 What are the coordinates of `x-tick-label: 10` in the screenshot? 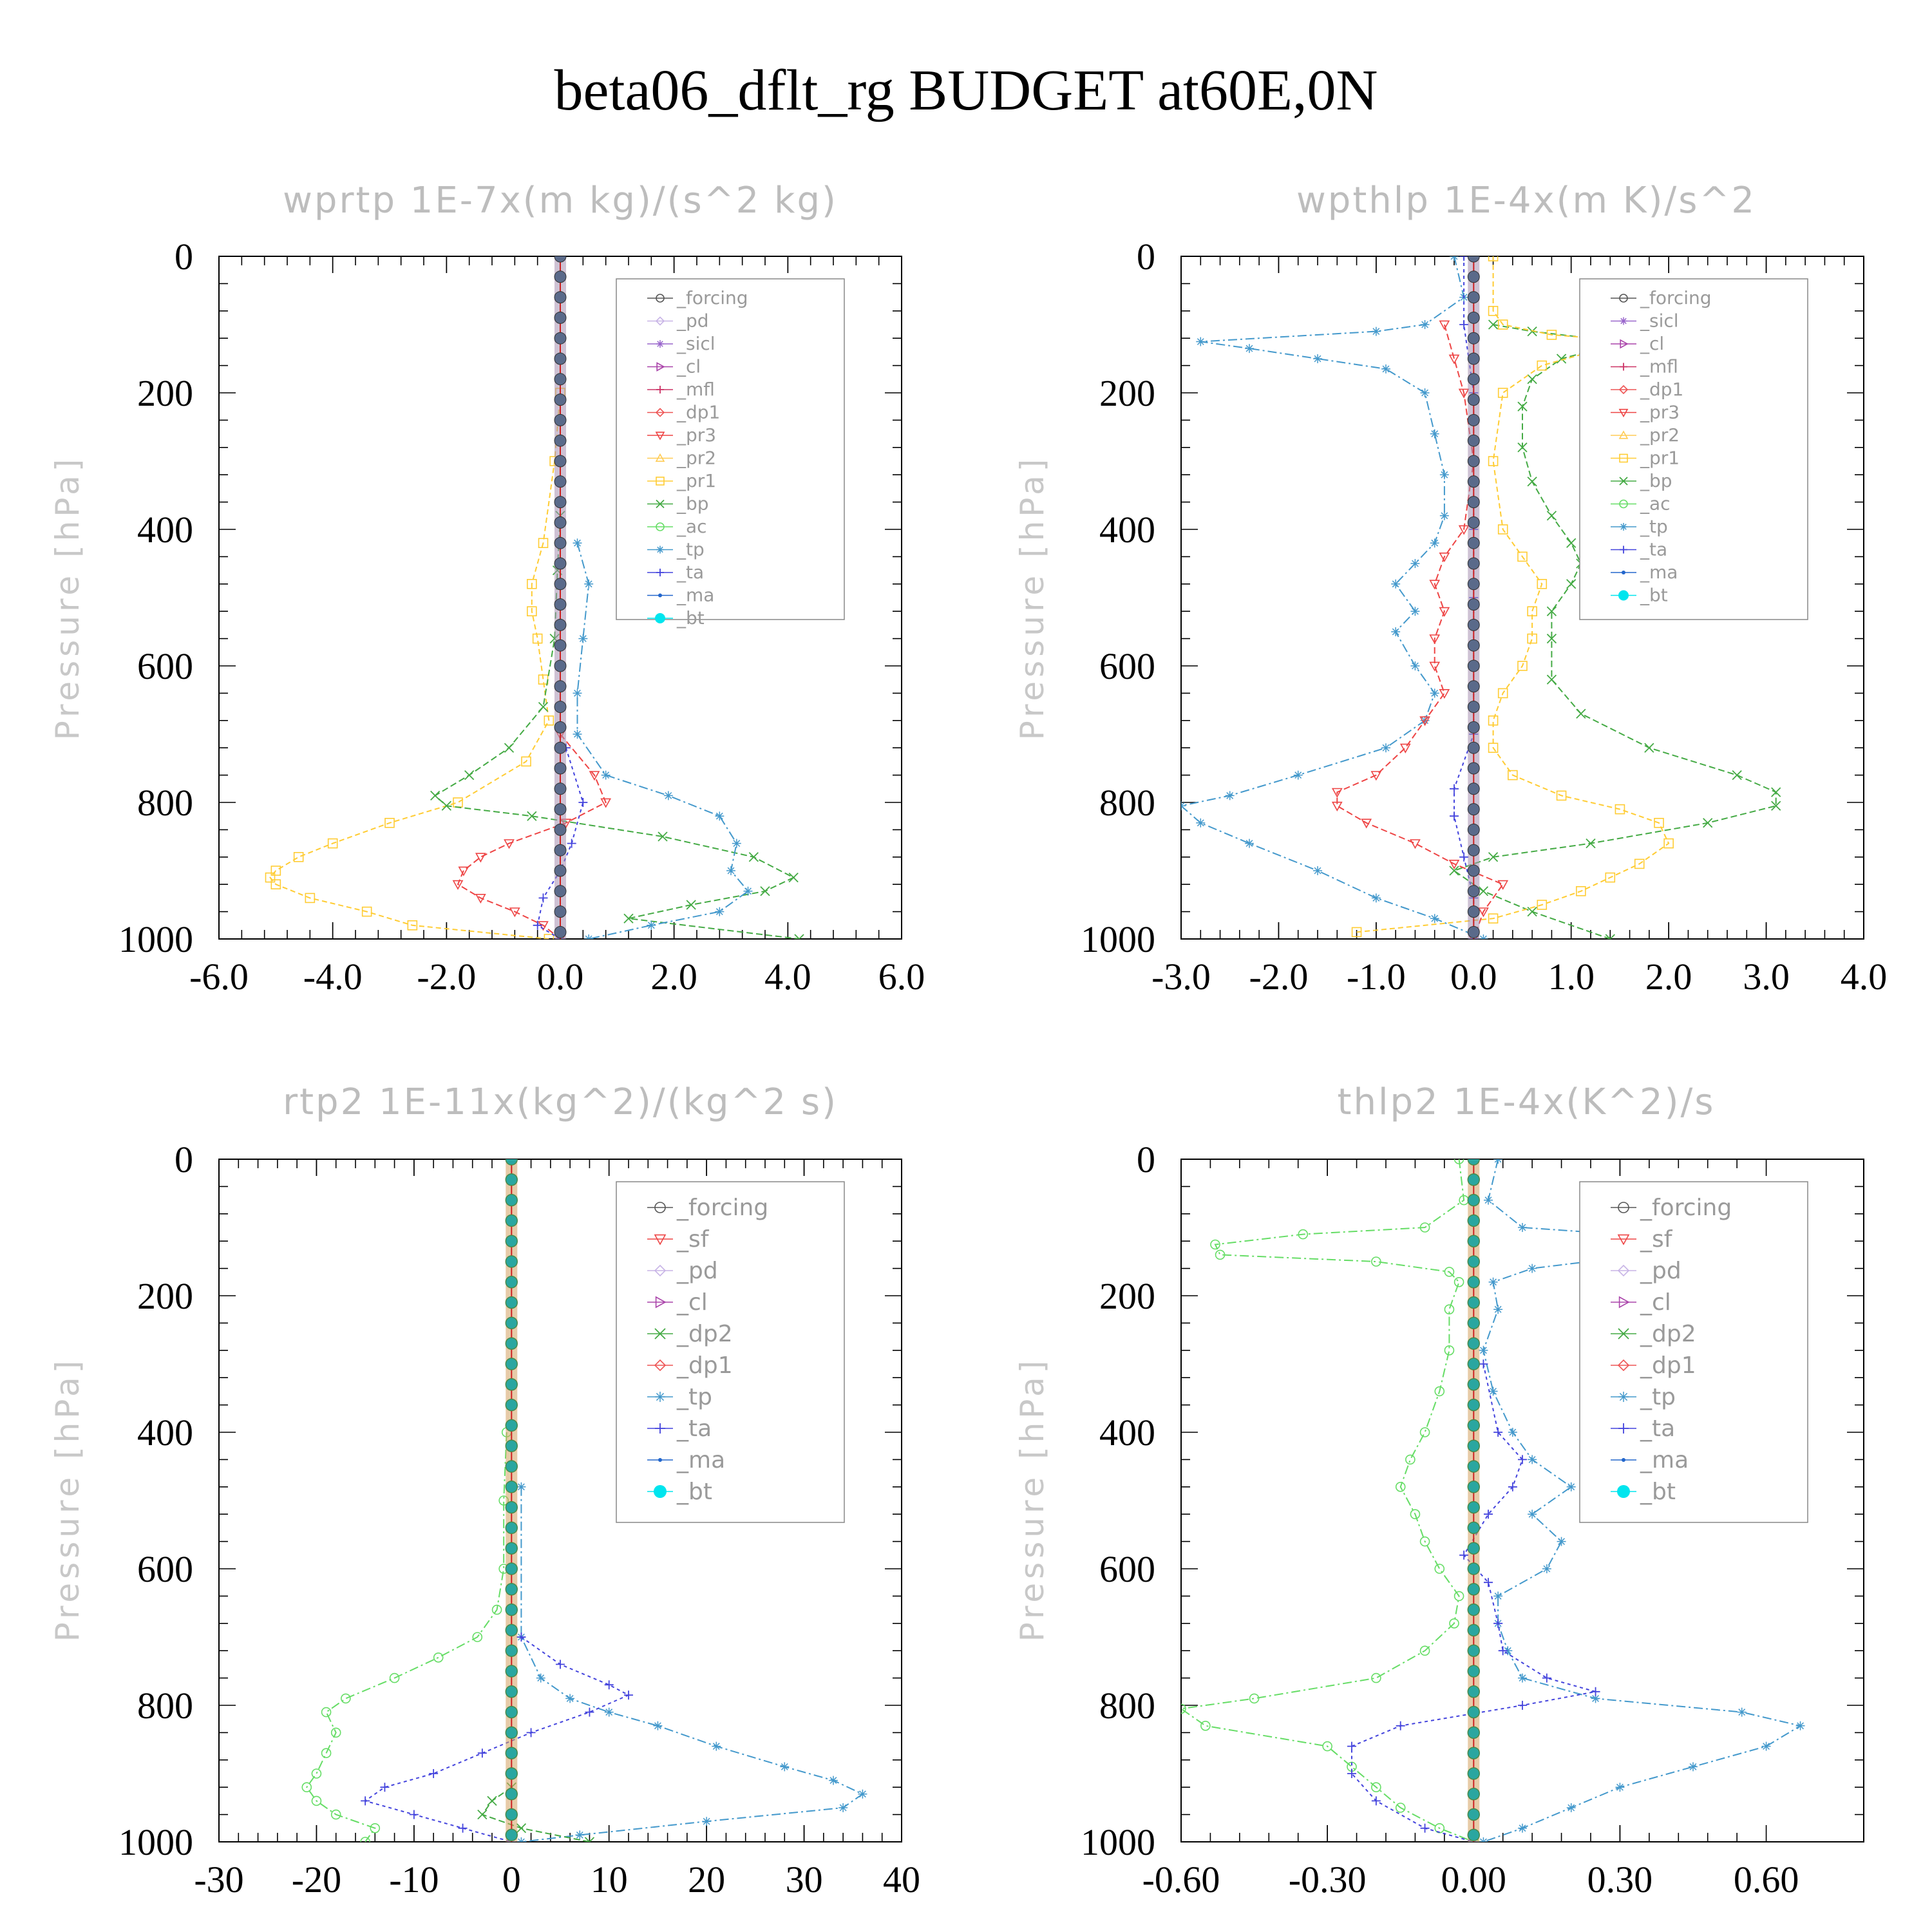 It's located at (609, 1880).